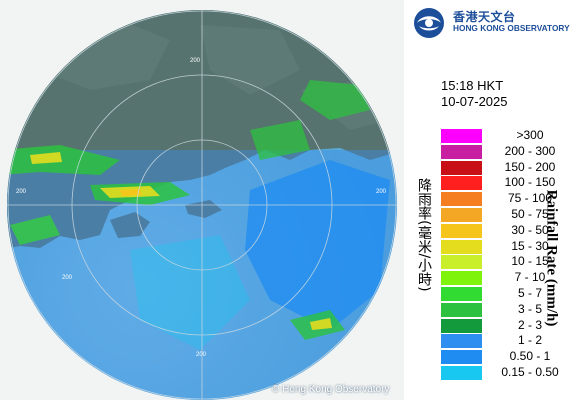  What do you see at coordinates (529, 292) in the screenshot?
I see `legend-label: 5 - 7` at bounding box center [529, 292].